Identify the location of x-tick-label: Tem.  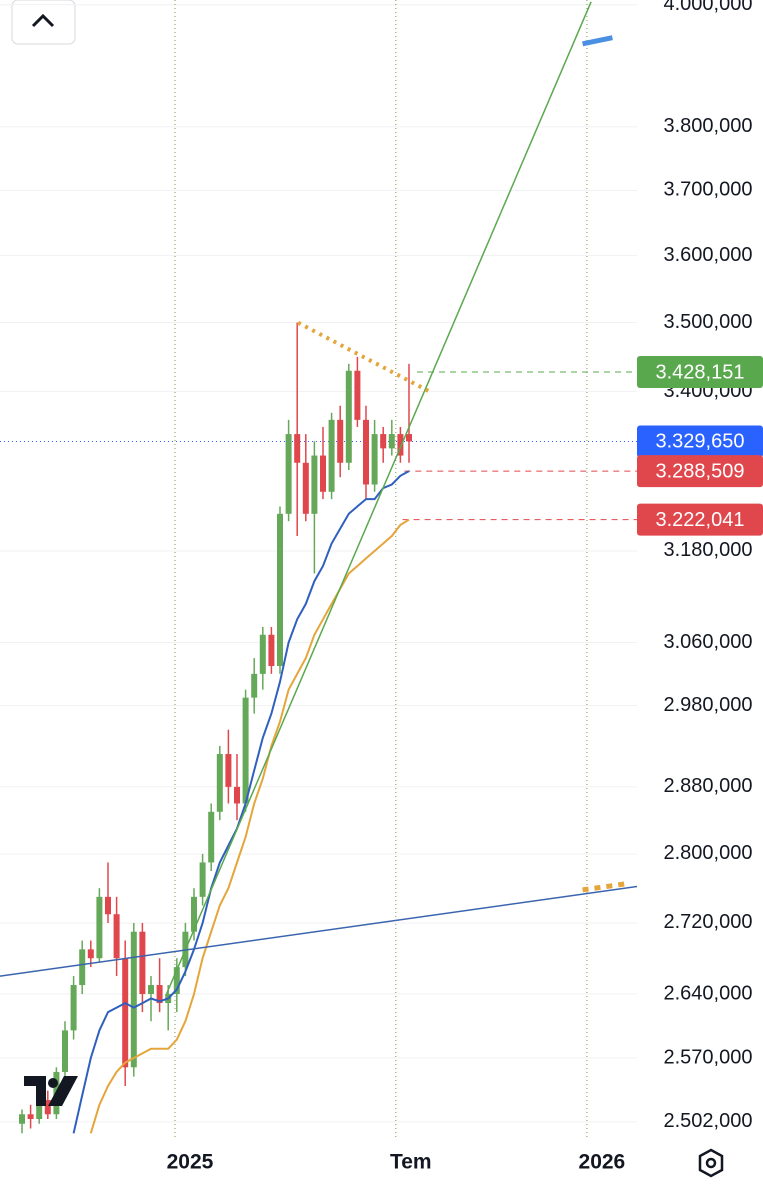
(411, 1162).